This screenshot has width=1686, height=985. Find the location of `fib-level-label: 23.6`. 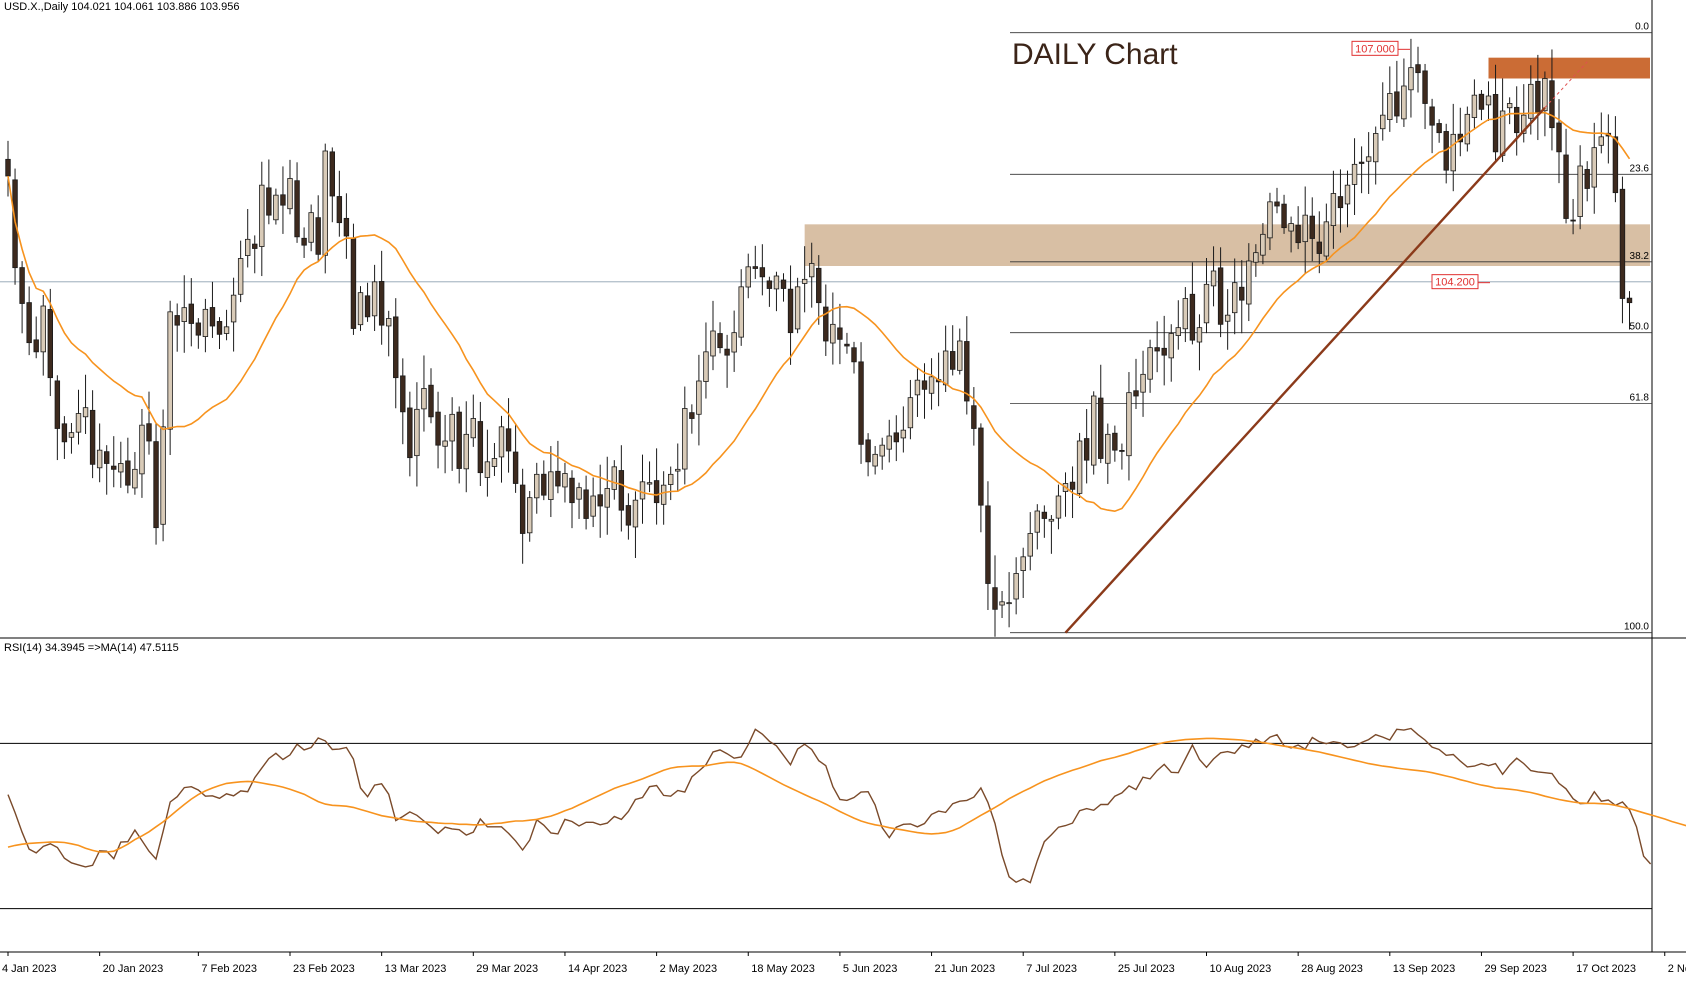

fib-level-label: 23.6 is located at coordinates (1640, 168).